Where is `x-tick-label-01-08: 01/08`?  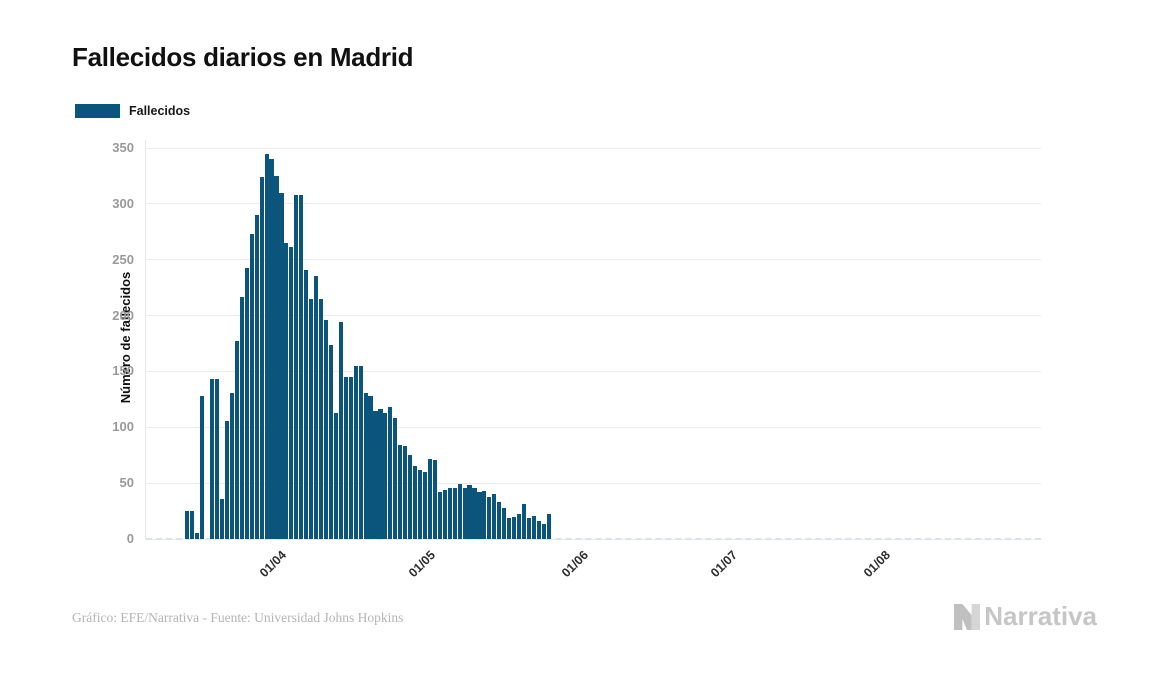
x-tick-label-01-08: 01/08 is located at coordinates (877, 564).